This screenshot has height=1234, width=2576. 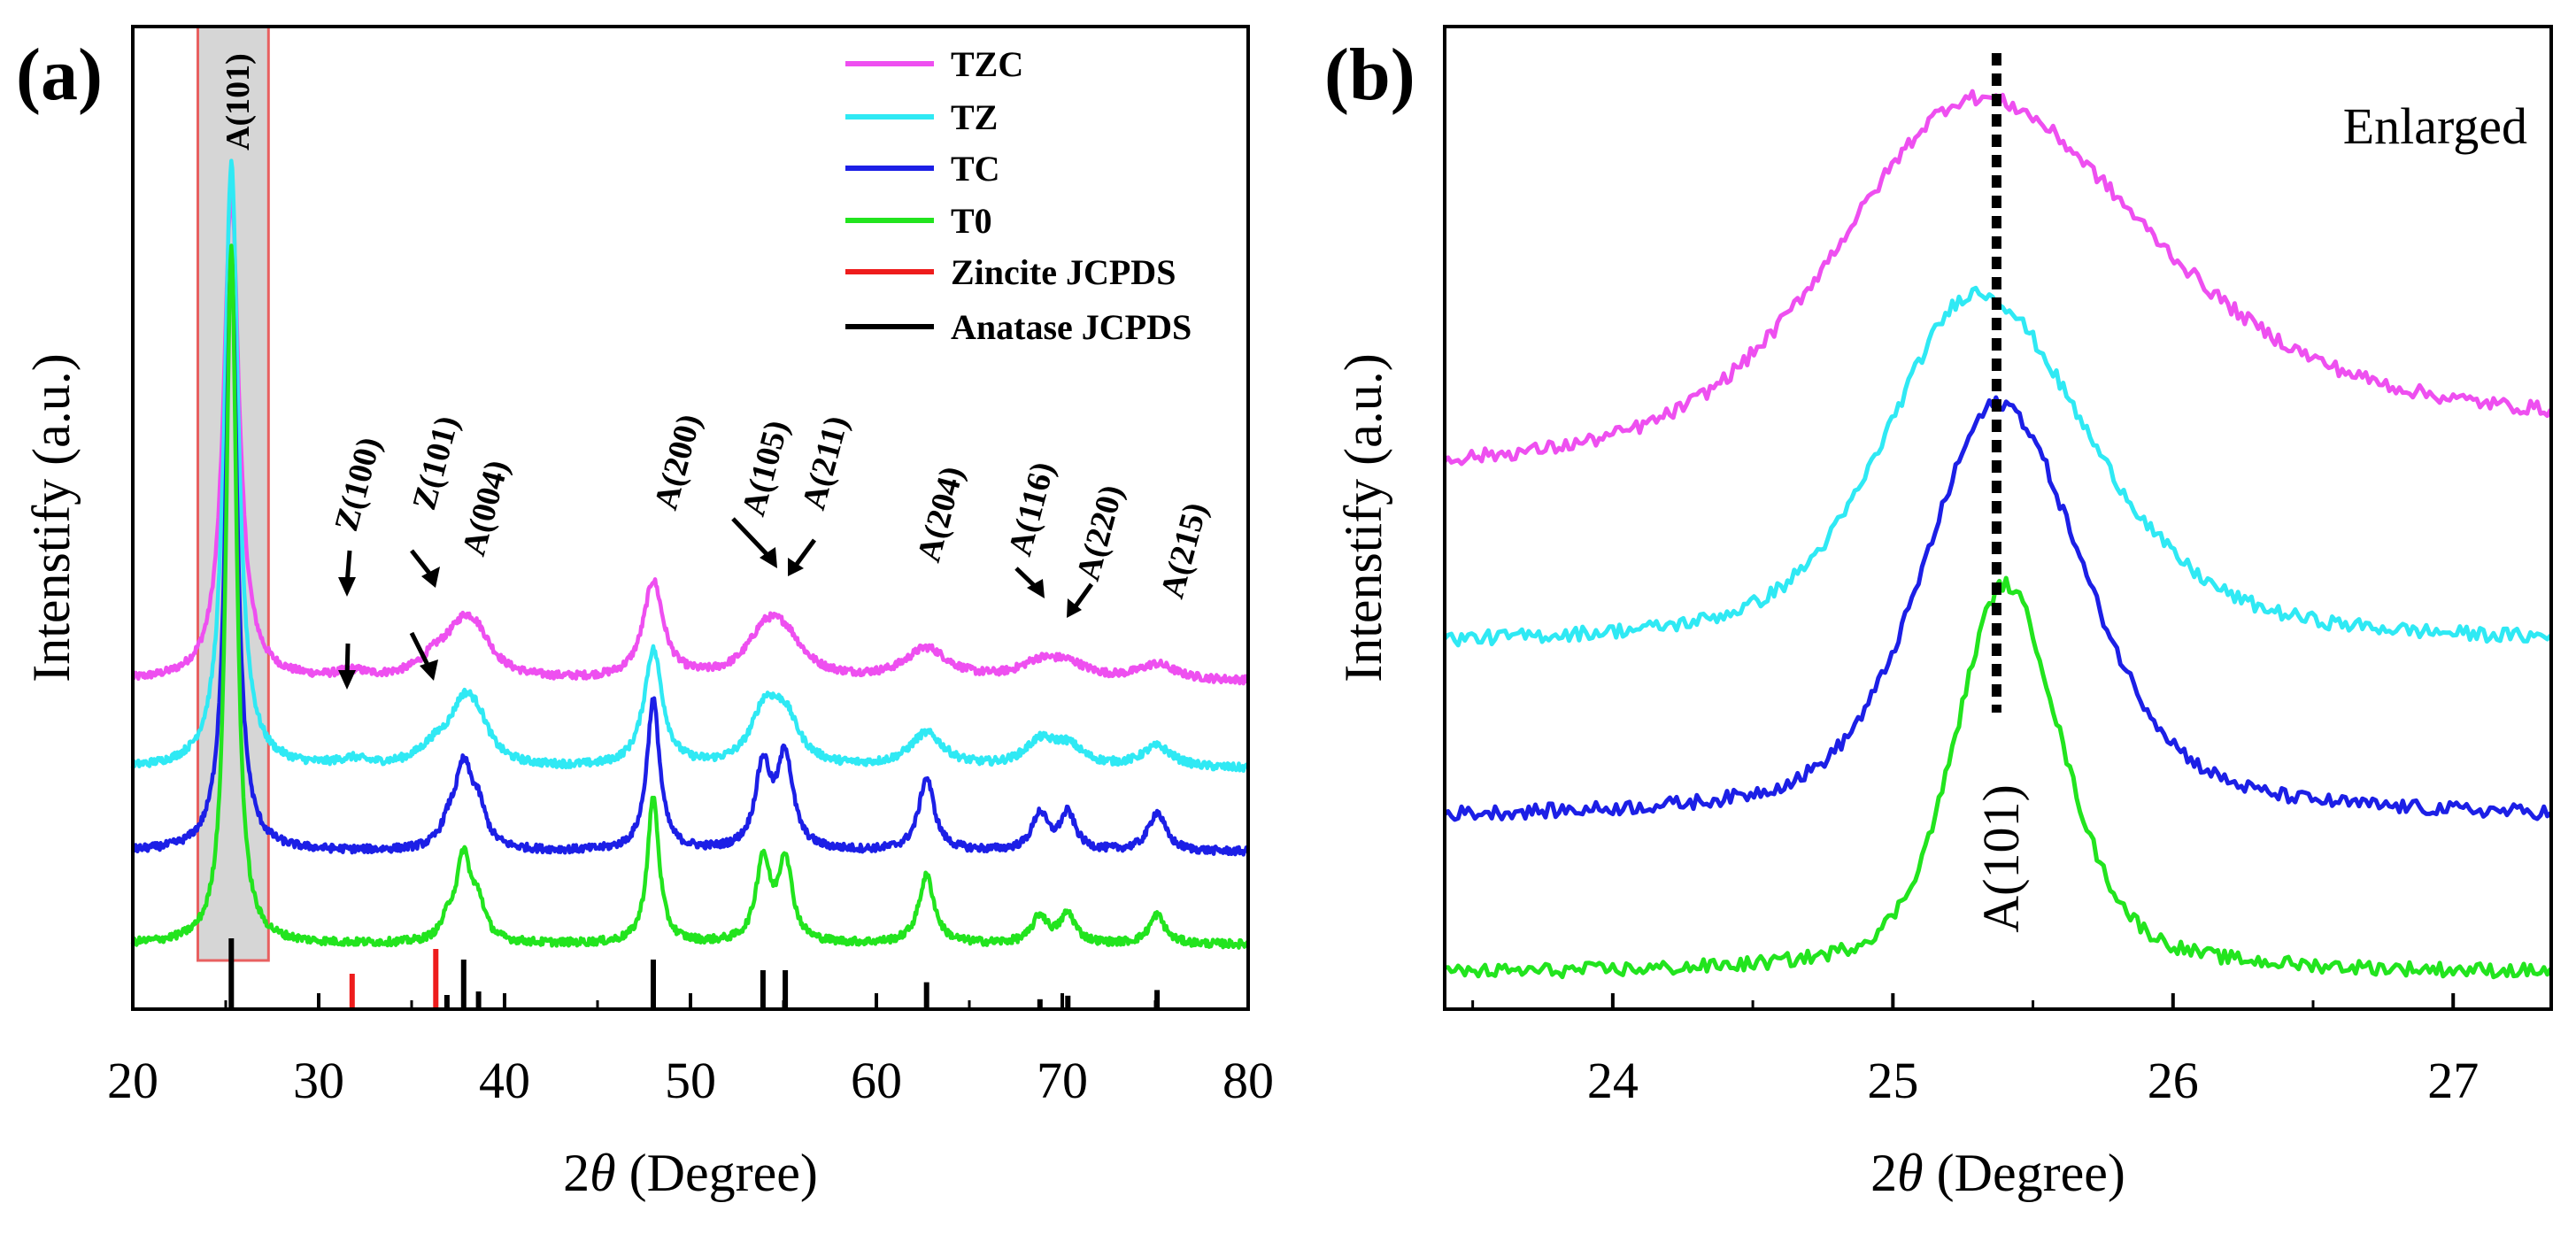 What do you see at coordinates (710, 618) in the screenshot?
I see `arrow-heads` at bounding box center [710, 618].